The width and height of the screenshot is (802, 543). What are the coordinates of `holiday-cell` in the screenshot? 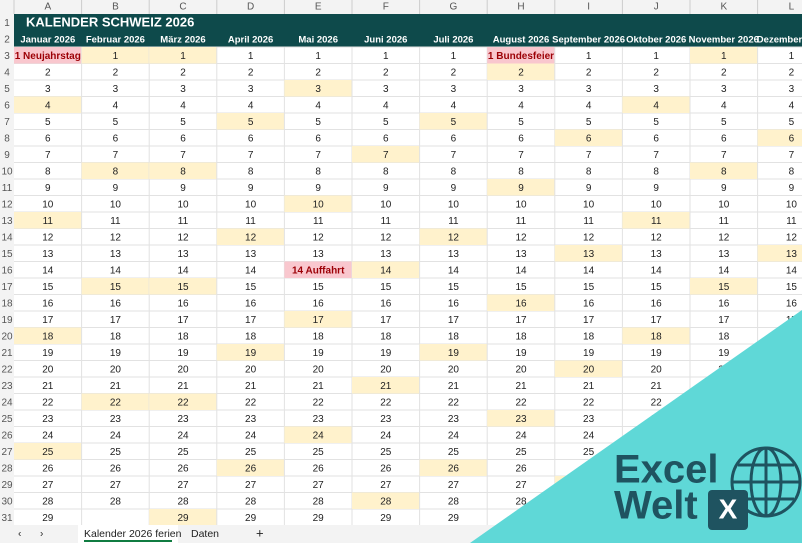 It's located at (318, 269).